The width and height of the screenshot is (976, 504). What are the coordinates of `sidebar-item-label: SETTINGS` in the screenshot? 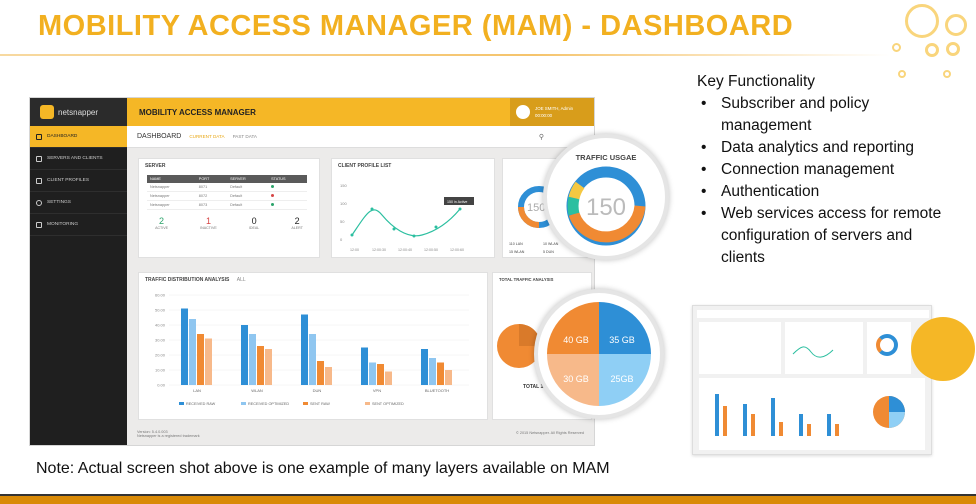 It's located at (59, 202).